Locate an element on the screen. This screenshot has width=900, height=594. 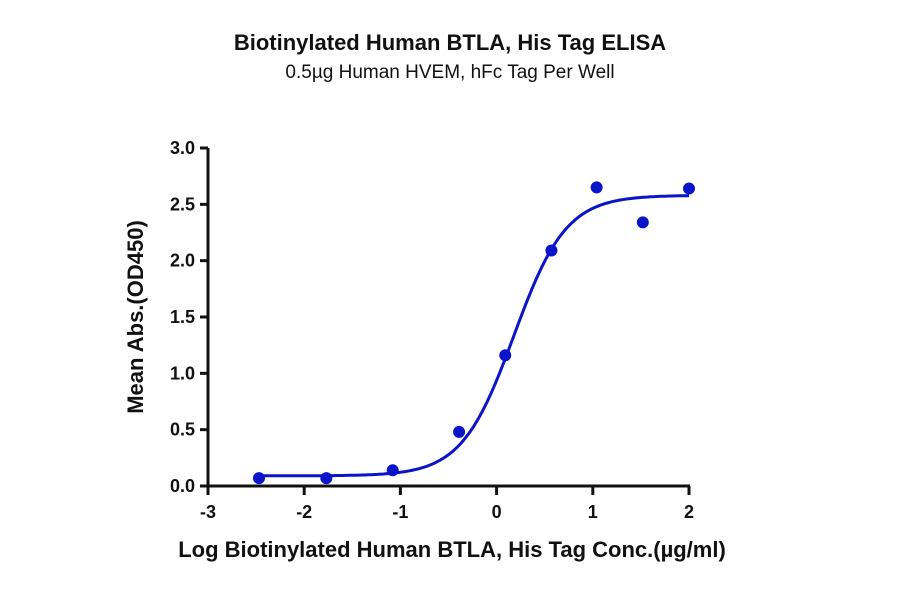
y-tick-label: 3.0 is located at coordinates (182, 148).